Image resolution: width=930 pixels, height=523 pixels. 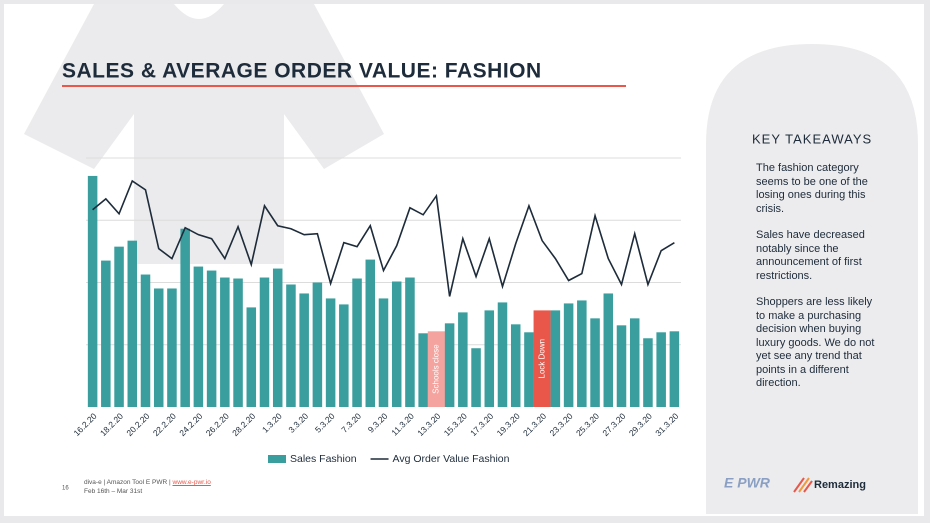 I want to click on x-tick-label: 13.3.20, so click(x=428, y=424).